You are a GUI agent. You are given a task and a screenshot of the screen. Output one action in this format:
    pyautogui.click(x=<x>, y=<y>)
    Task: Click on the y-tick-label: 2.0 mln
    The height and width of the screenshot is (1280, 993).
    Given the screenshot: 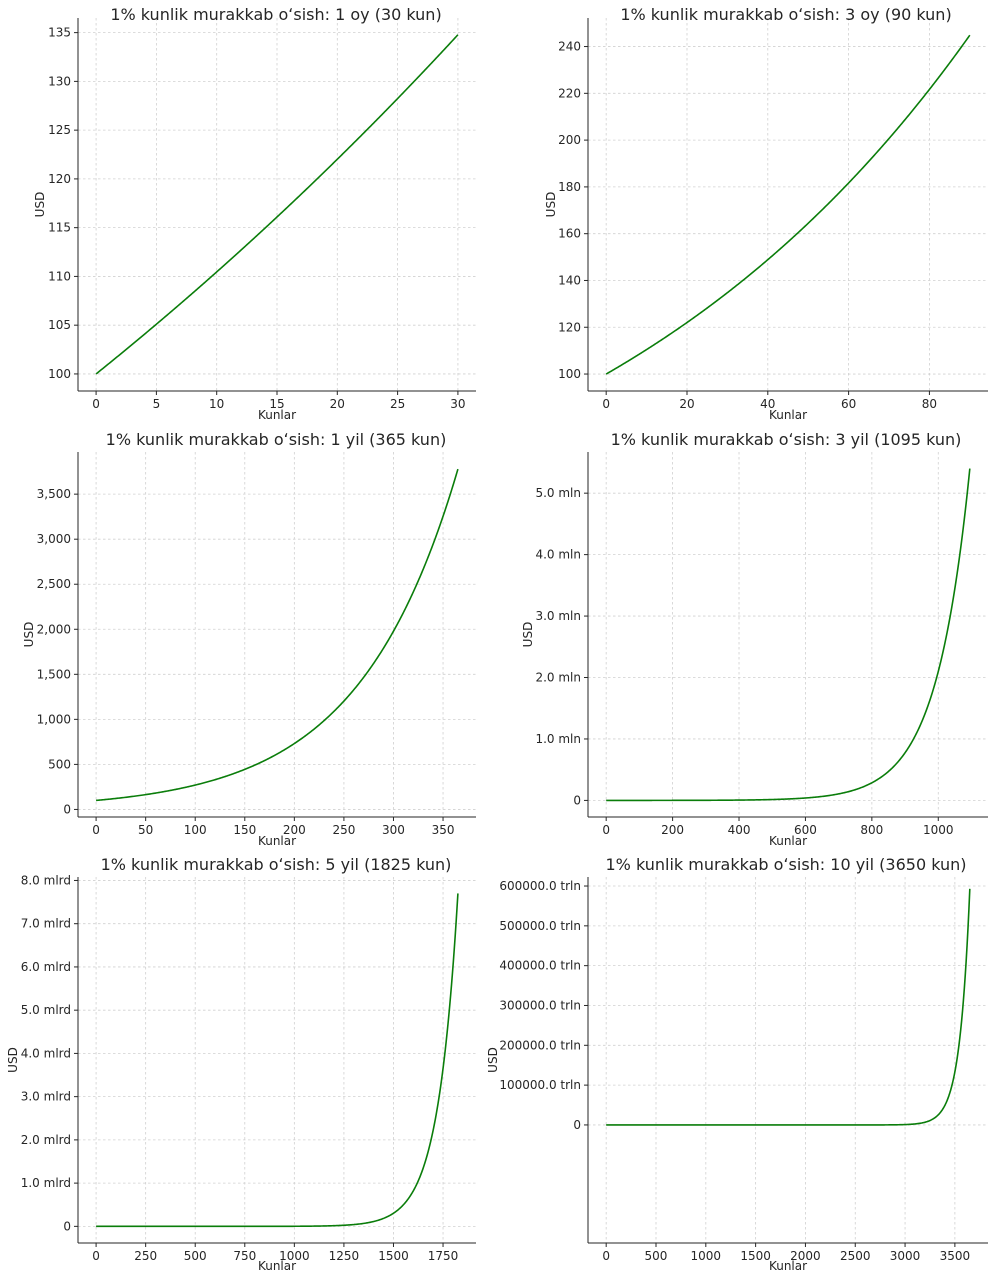 What is the action you would take?
    pyautogui.click(x=558, y=678)
    